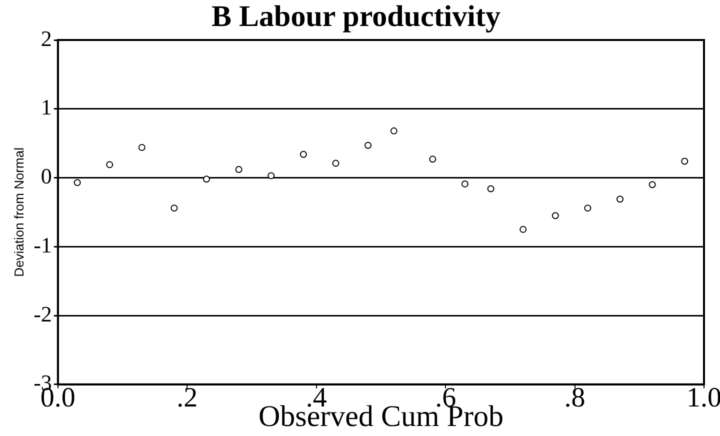 This screenshot has width=720, height=436. What do you see at coordinates (46, 176) in the screenshot?
I see `y-tick-label: 0` at bounding box center [46, 176].